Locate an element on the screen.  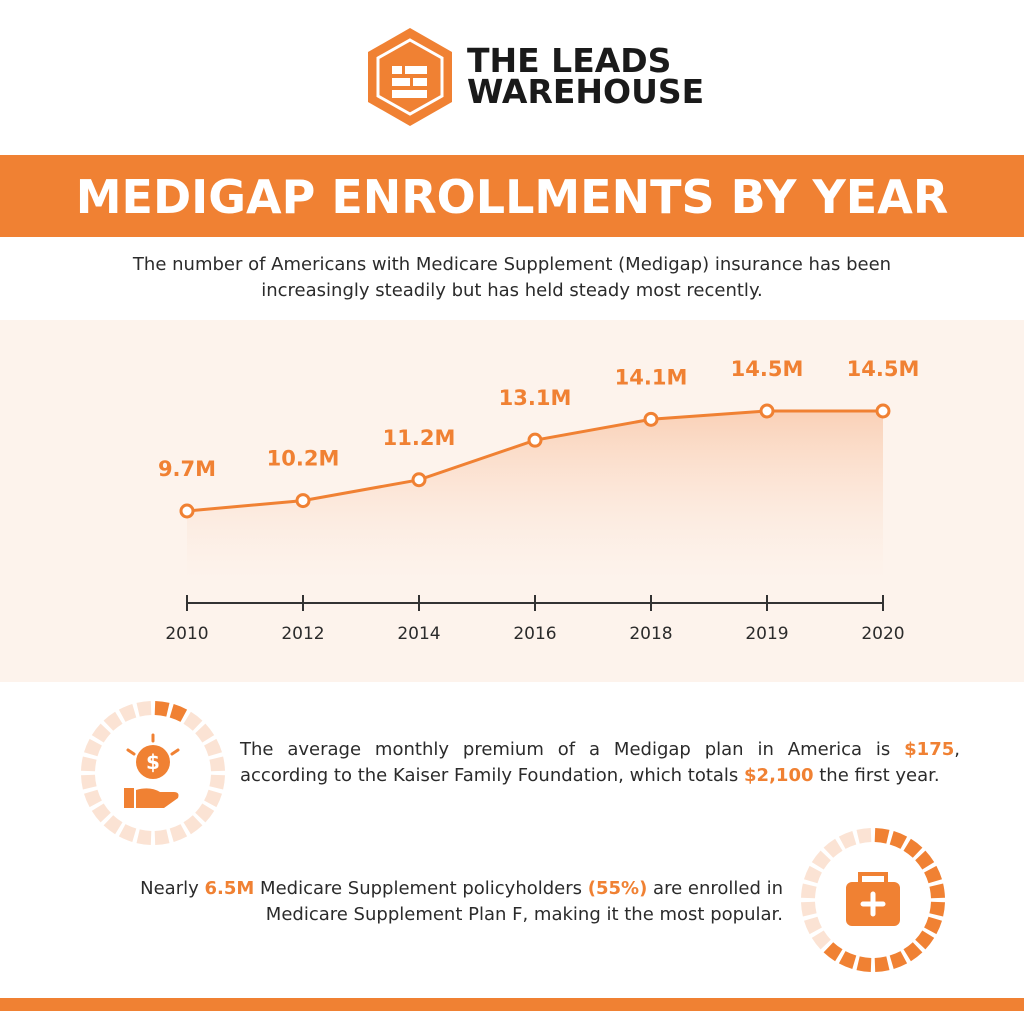
value-label: 9.7M is located at coordinates (187, 469).